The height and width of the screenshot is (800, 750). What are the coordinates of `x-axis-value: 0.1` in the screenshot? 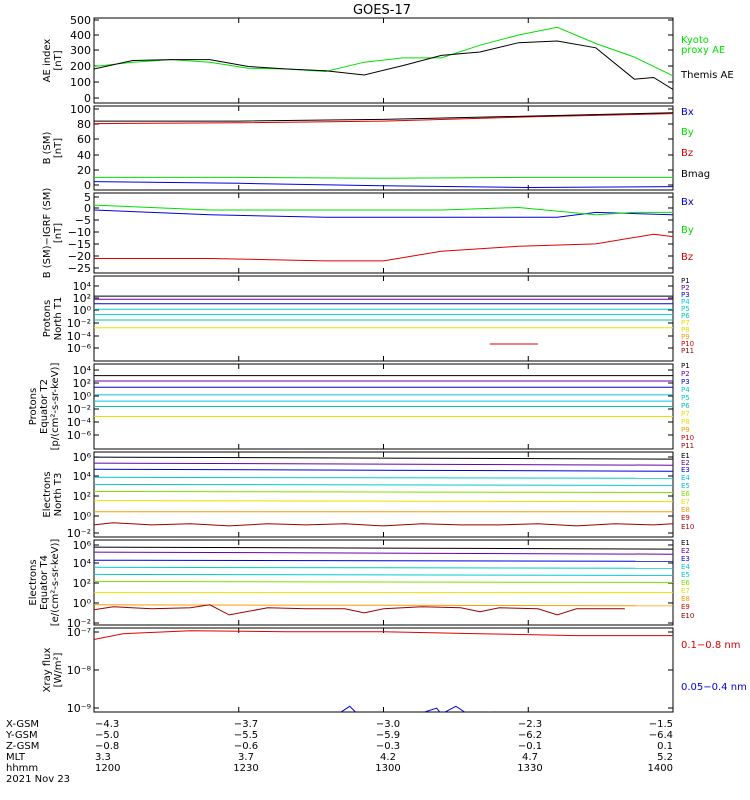 It's located at (665, 746).